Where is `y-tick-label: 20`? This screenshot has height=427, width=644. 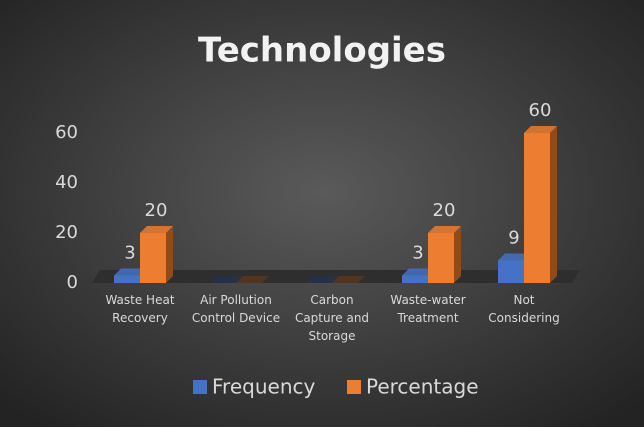 y-tick-label: 20 is located at coordinates (66, 232).